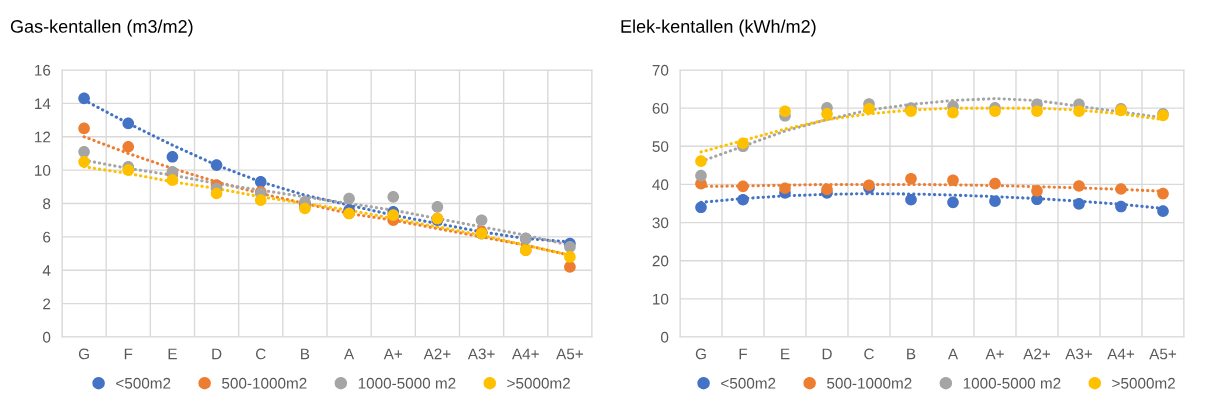 The height and width of the screenshot is (414, 1214). What do you see at coordinates (660, 70) in the screenshot?
I see `y-tick-label: 70` at bounding box center [660, 70].